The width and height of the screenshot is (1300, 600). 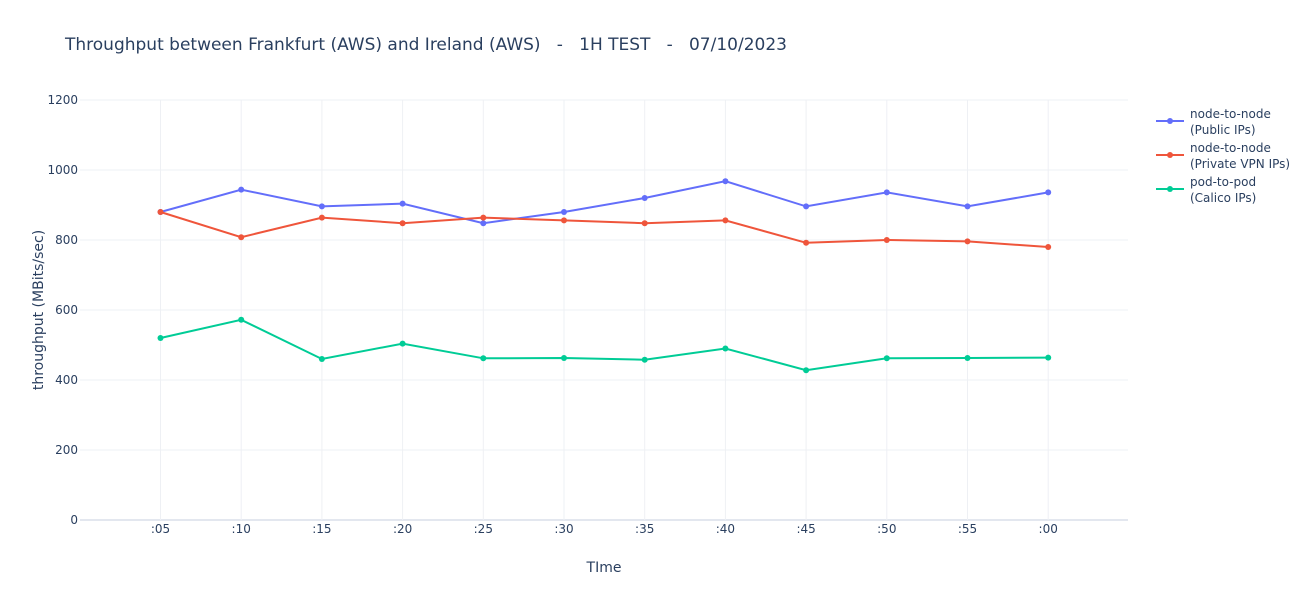 I want to click on y-tick-label: 1000, so click(x=62, y=170).